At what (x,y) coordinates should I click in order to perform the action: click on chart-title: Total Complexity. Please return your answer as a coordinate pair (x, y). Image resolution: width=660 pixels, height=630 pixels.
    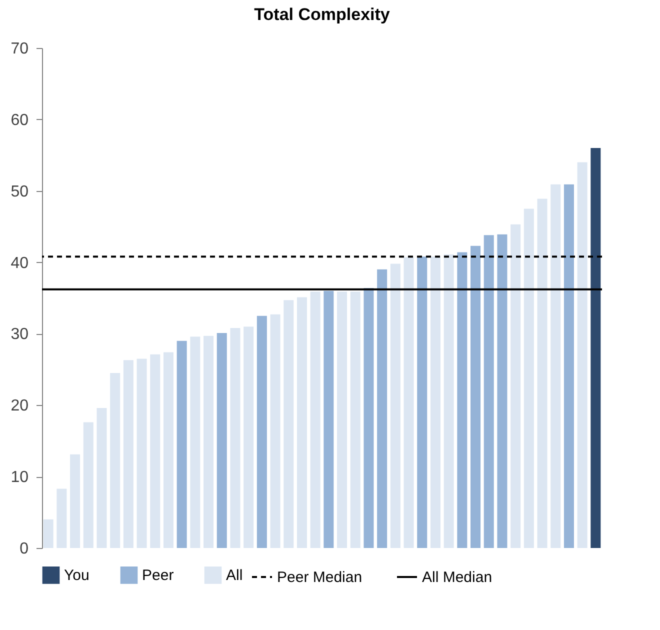
    Looking at the image, I should click on (322, 14).